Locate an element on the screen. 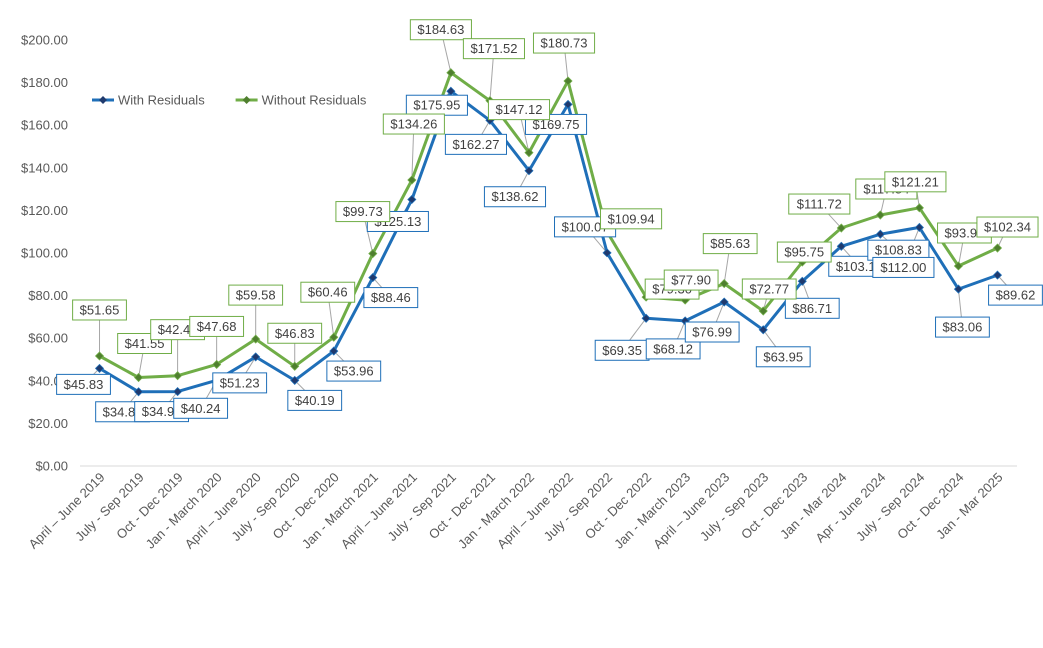  legend-item: With Residuals is located at coordinates (148, 100).